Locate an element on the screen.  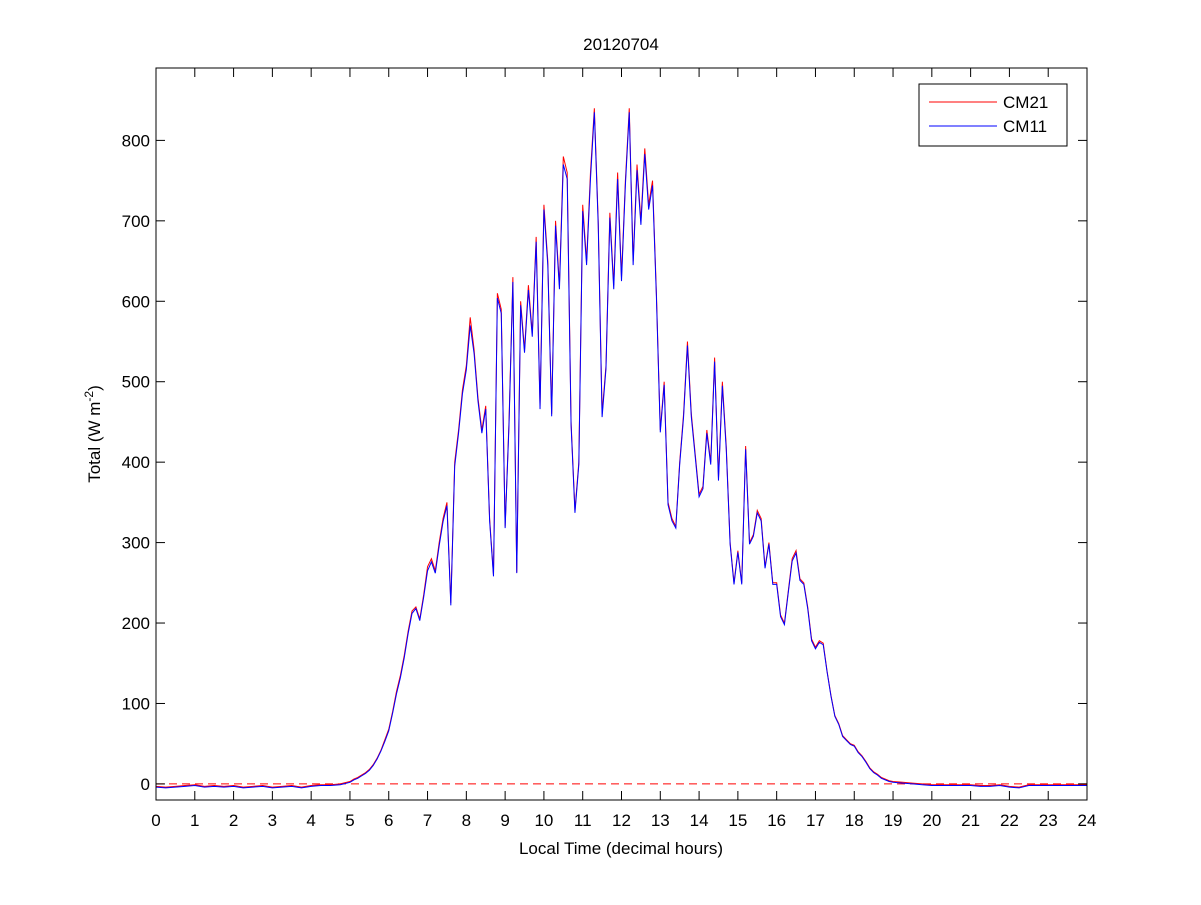
x-tick-label: 13 is located at coordinates (660, 820).